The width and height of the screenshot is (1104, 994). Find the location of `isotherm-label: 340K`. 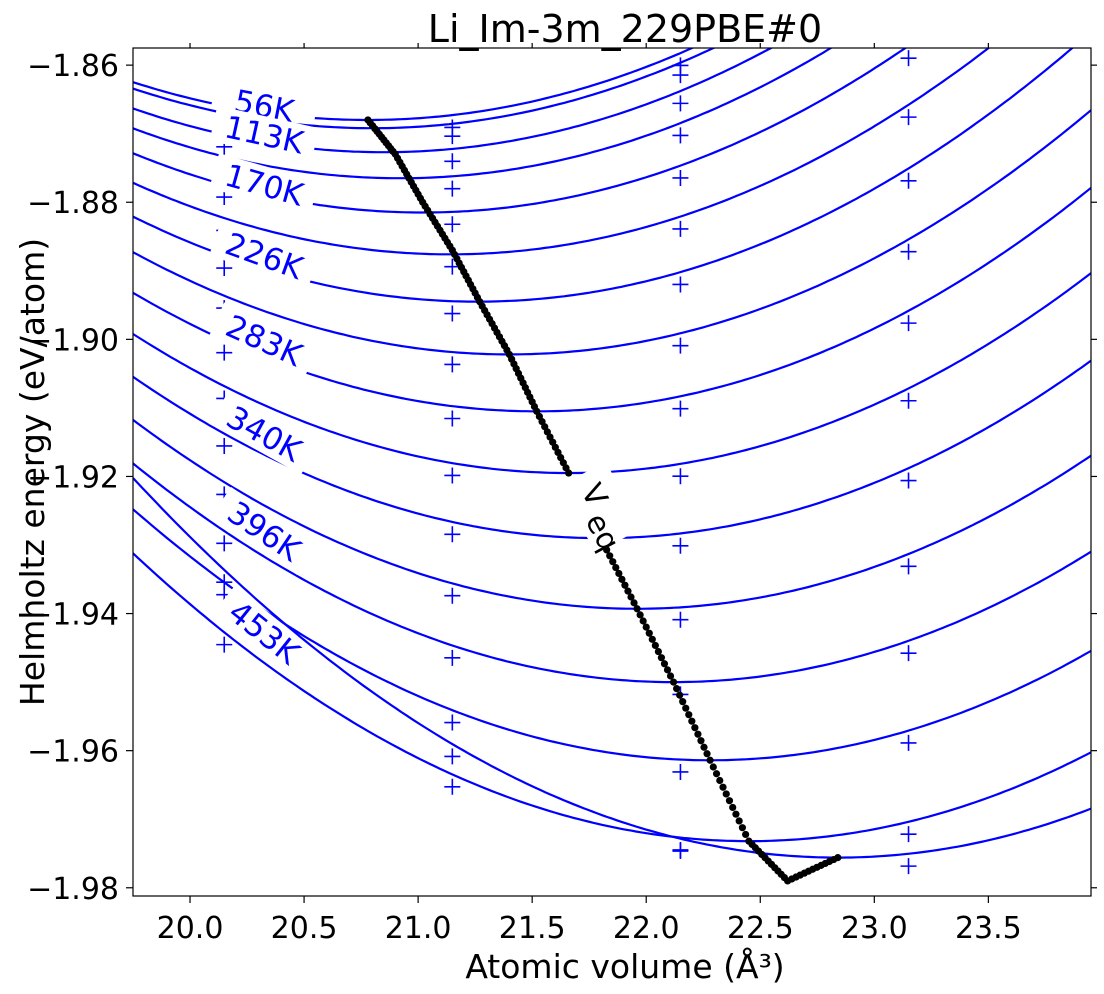

isotherm-label: 340K is located at coordinates (264, 434).